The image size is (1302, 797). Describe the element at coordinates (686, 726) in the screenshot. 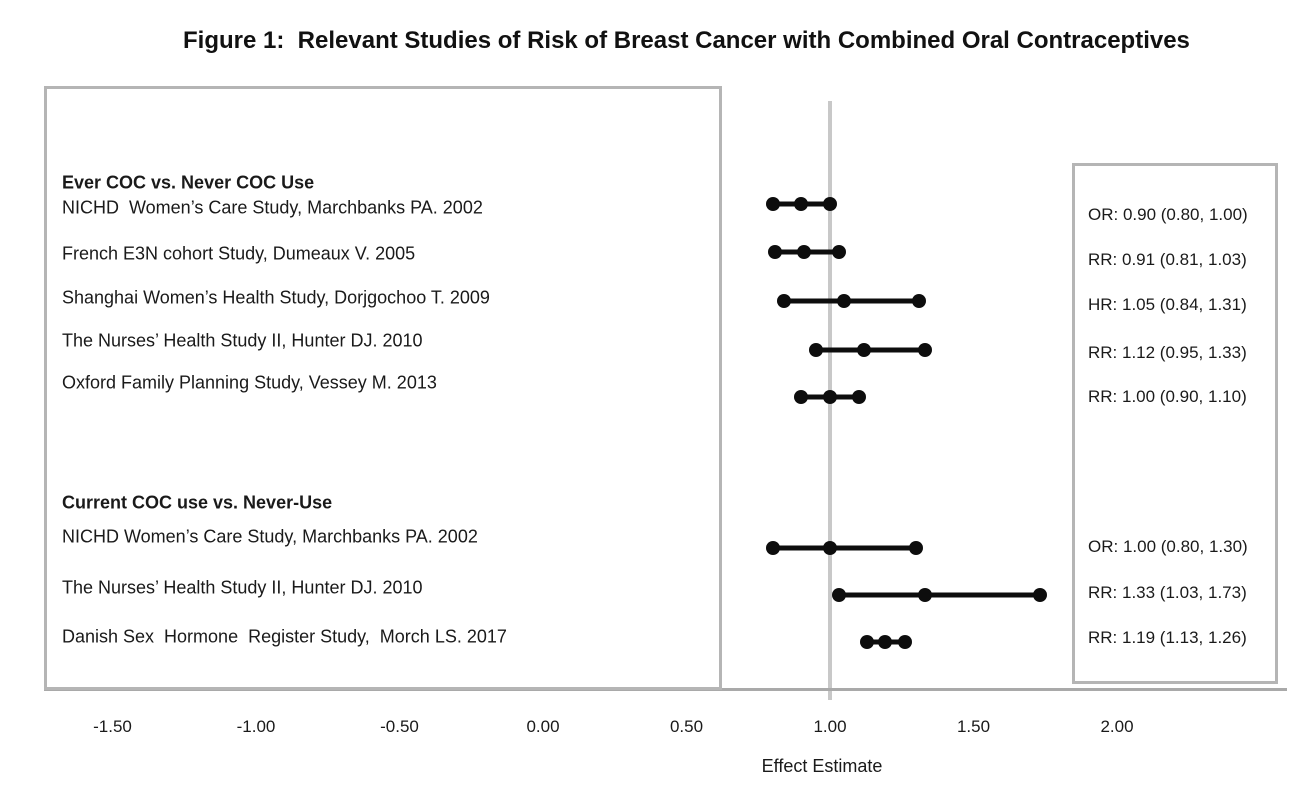

I see `x-tick-label: 0.50` at that location.